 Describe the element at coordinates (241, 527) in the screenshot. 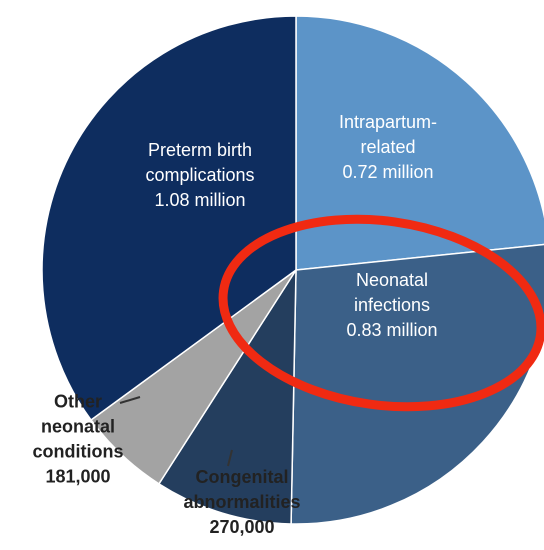

I see `value-label: 270,000` at that location.